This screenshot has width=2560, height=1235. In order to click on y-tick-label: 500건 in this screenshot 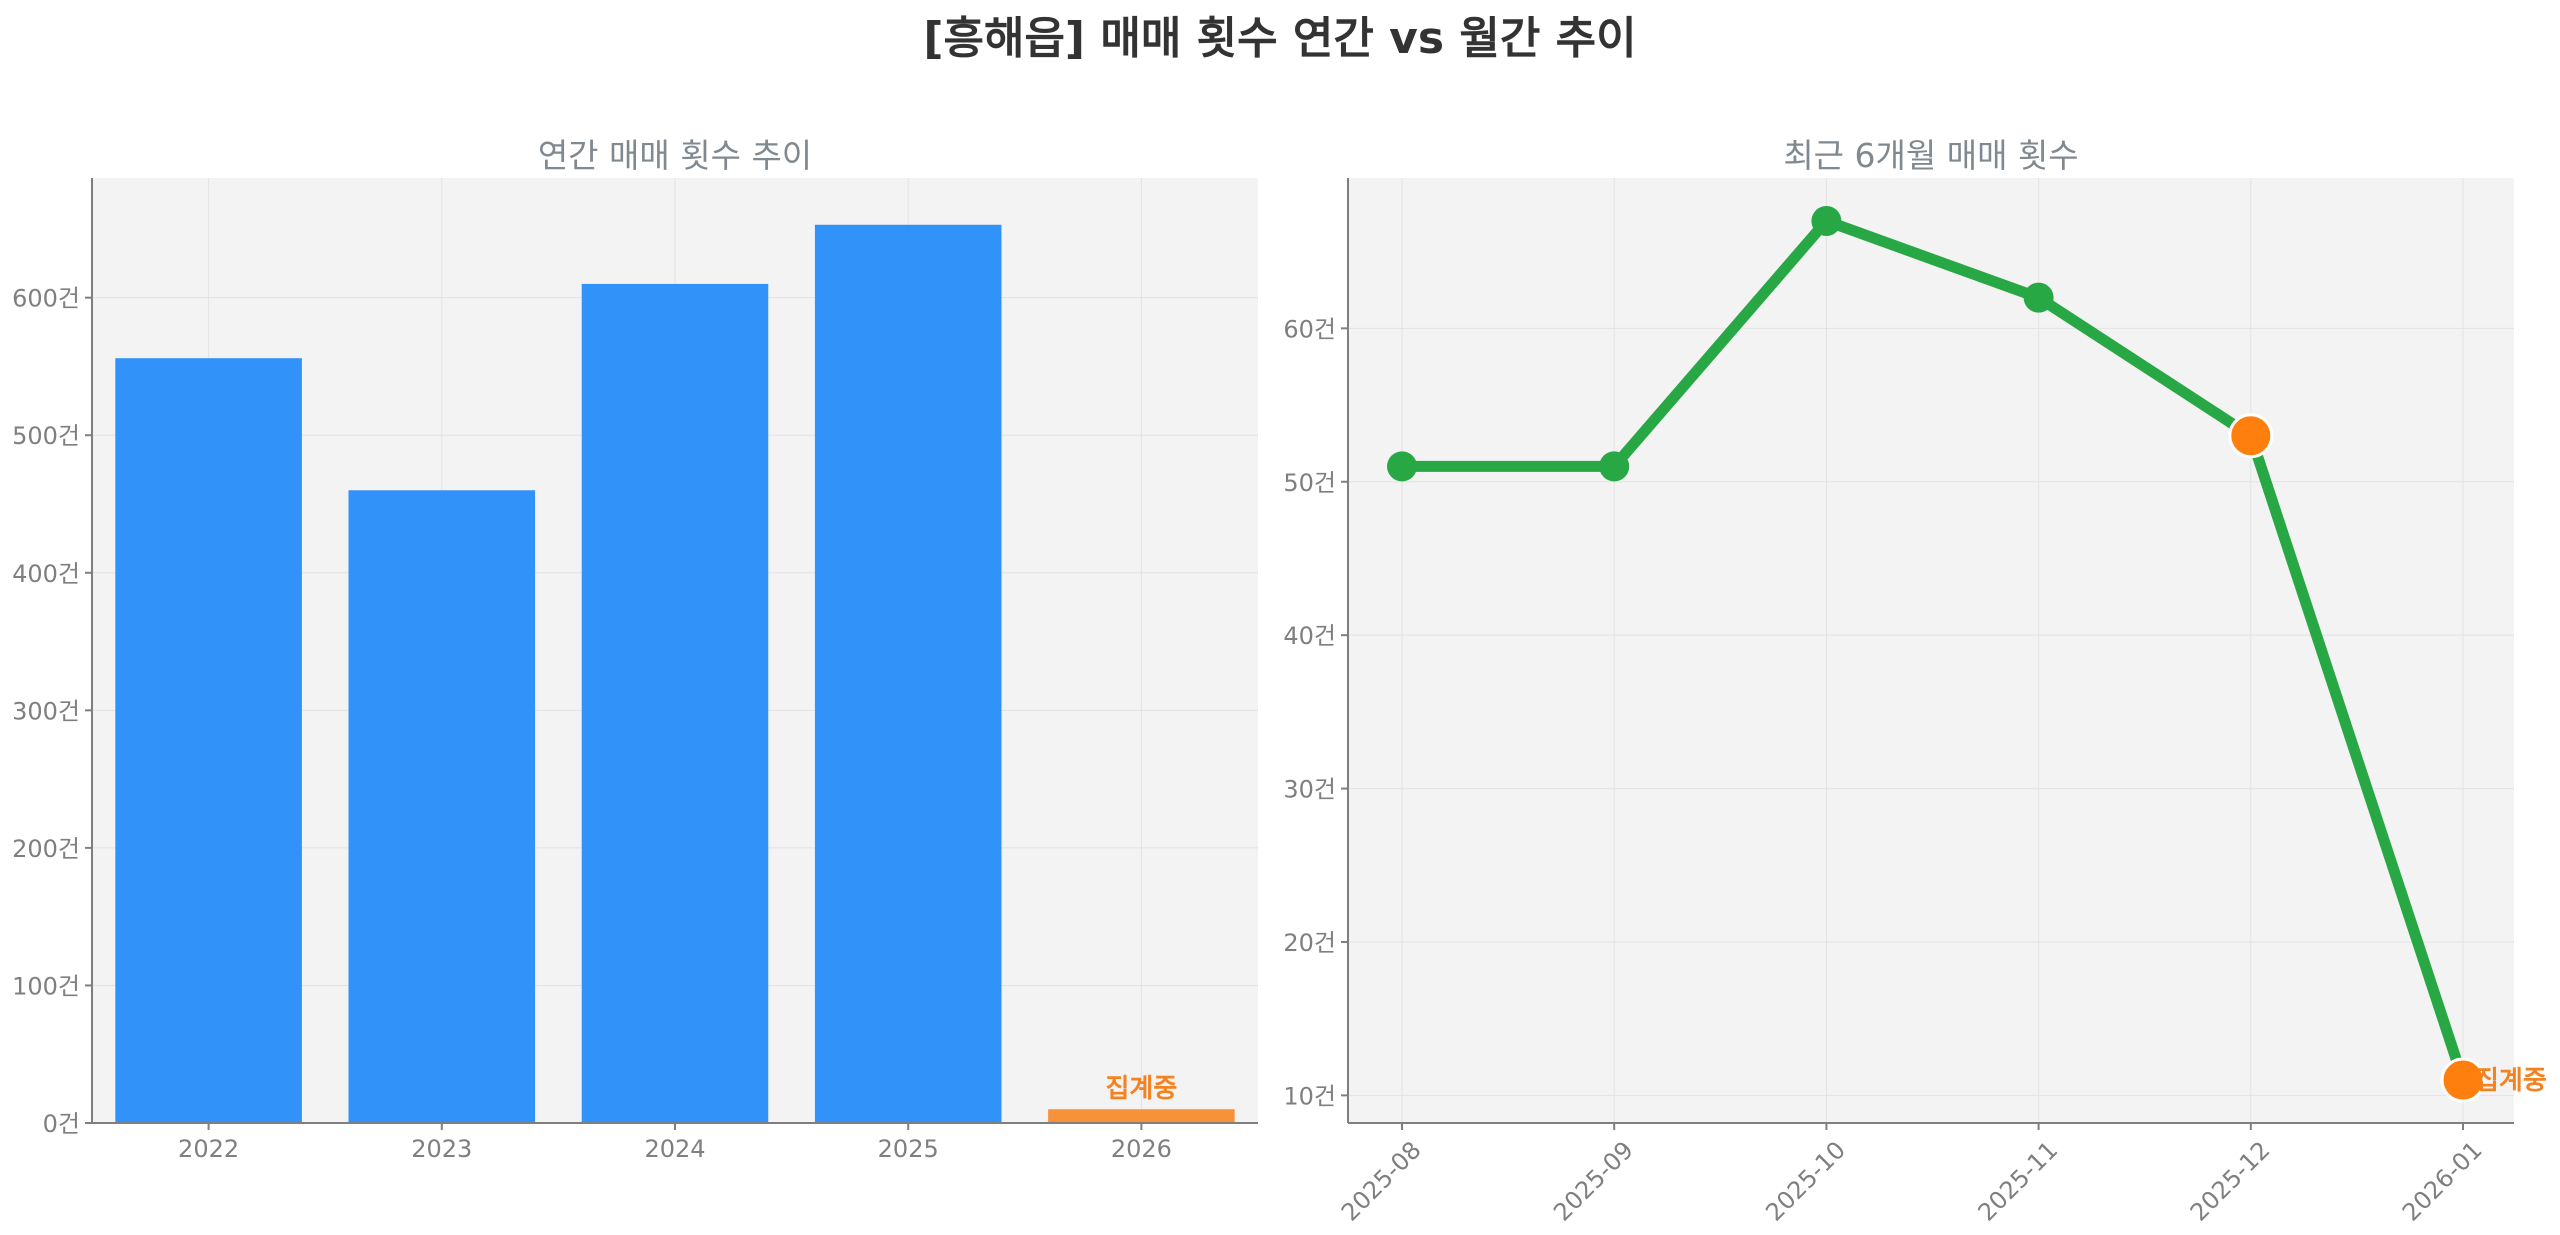, I will do `click(46, 436)`.